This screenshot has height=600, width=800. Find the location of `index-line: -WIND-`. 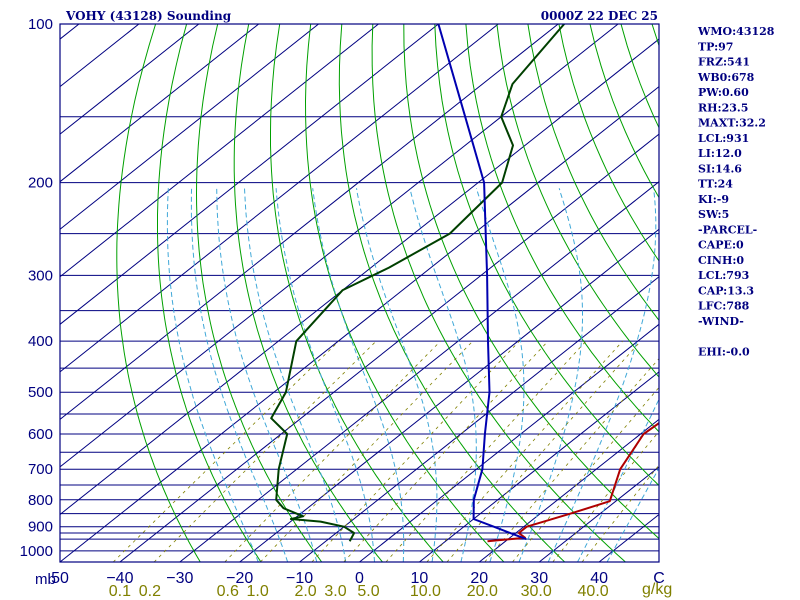

index-line: -WIND- is located at coordinates (721, 321).